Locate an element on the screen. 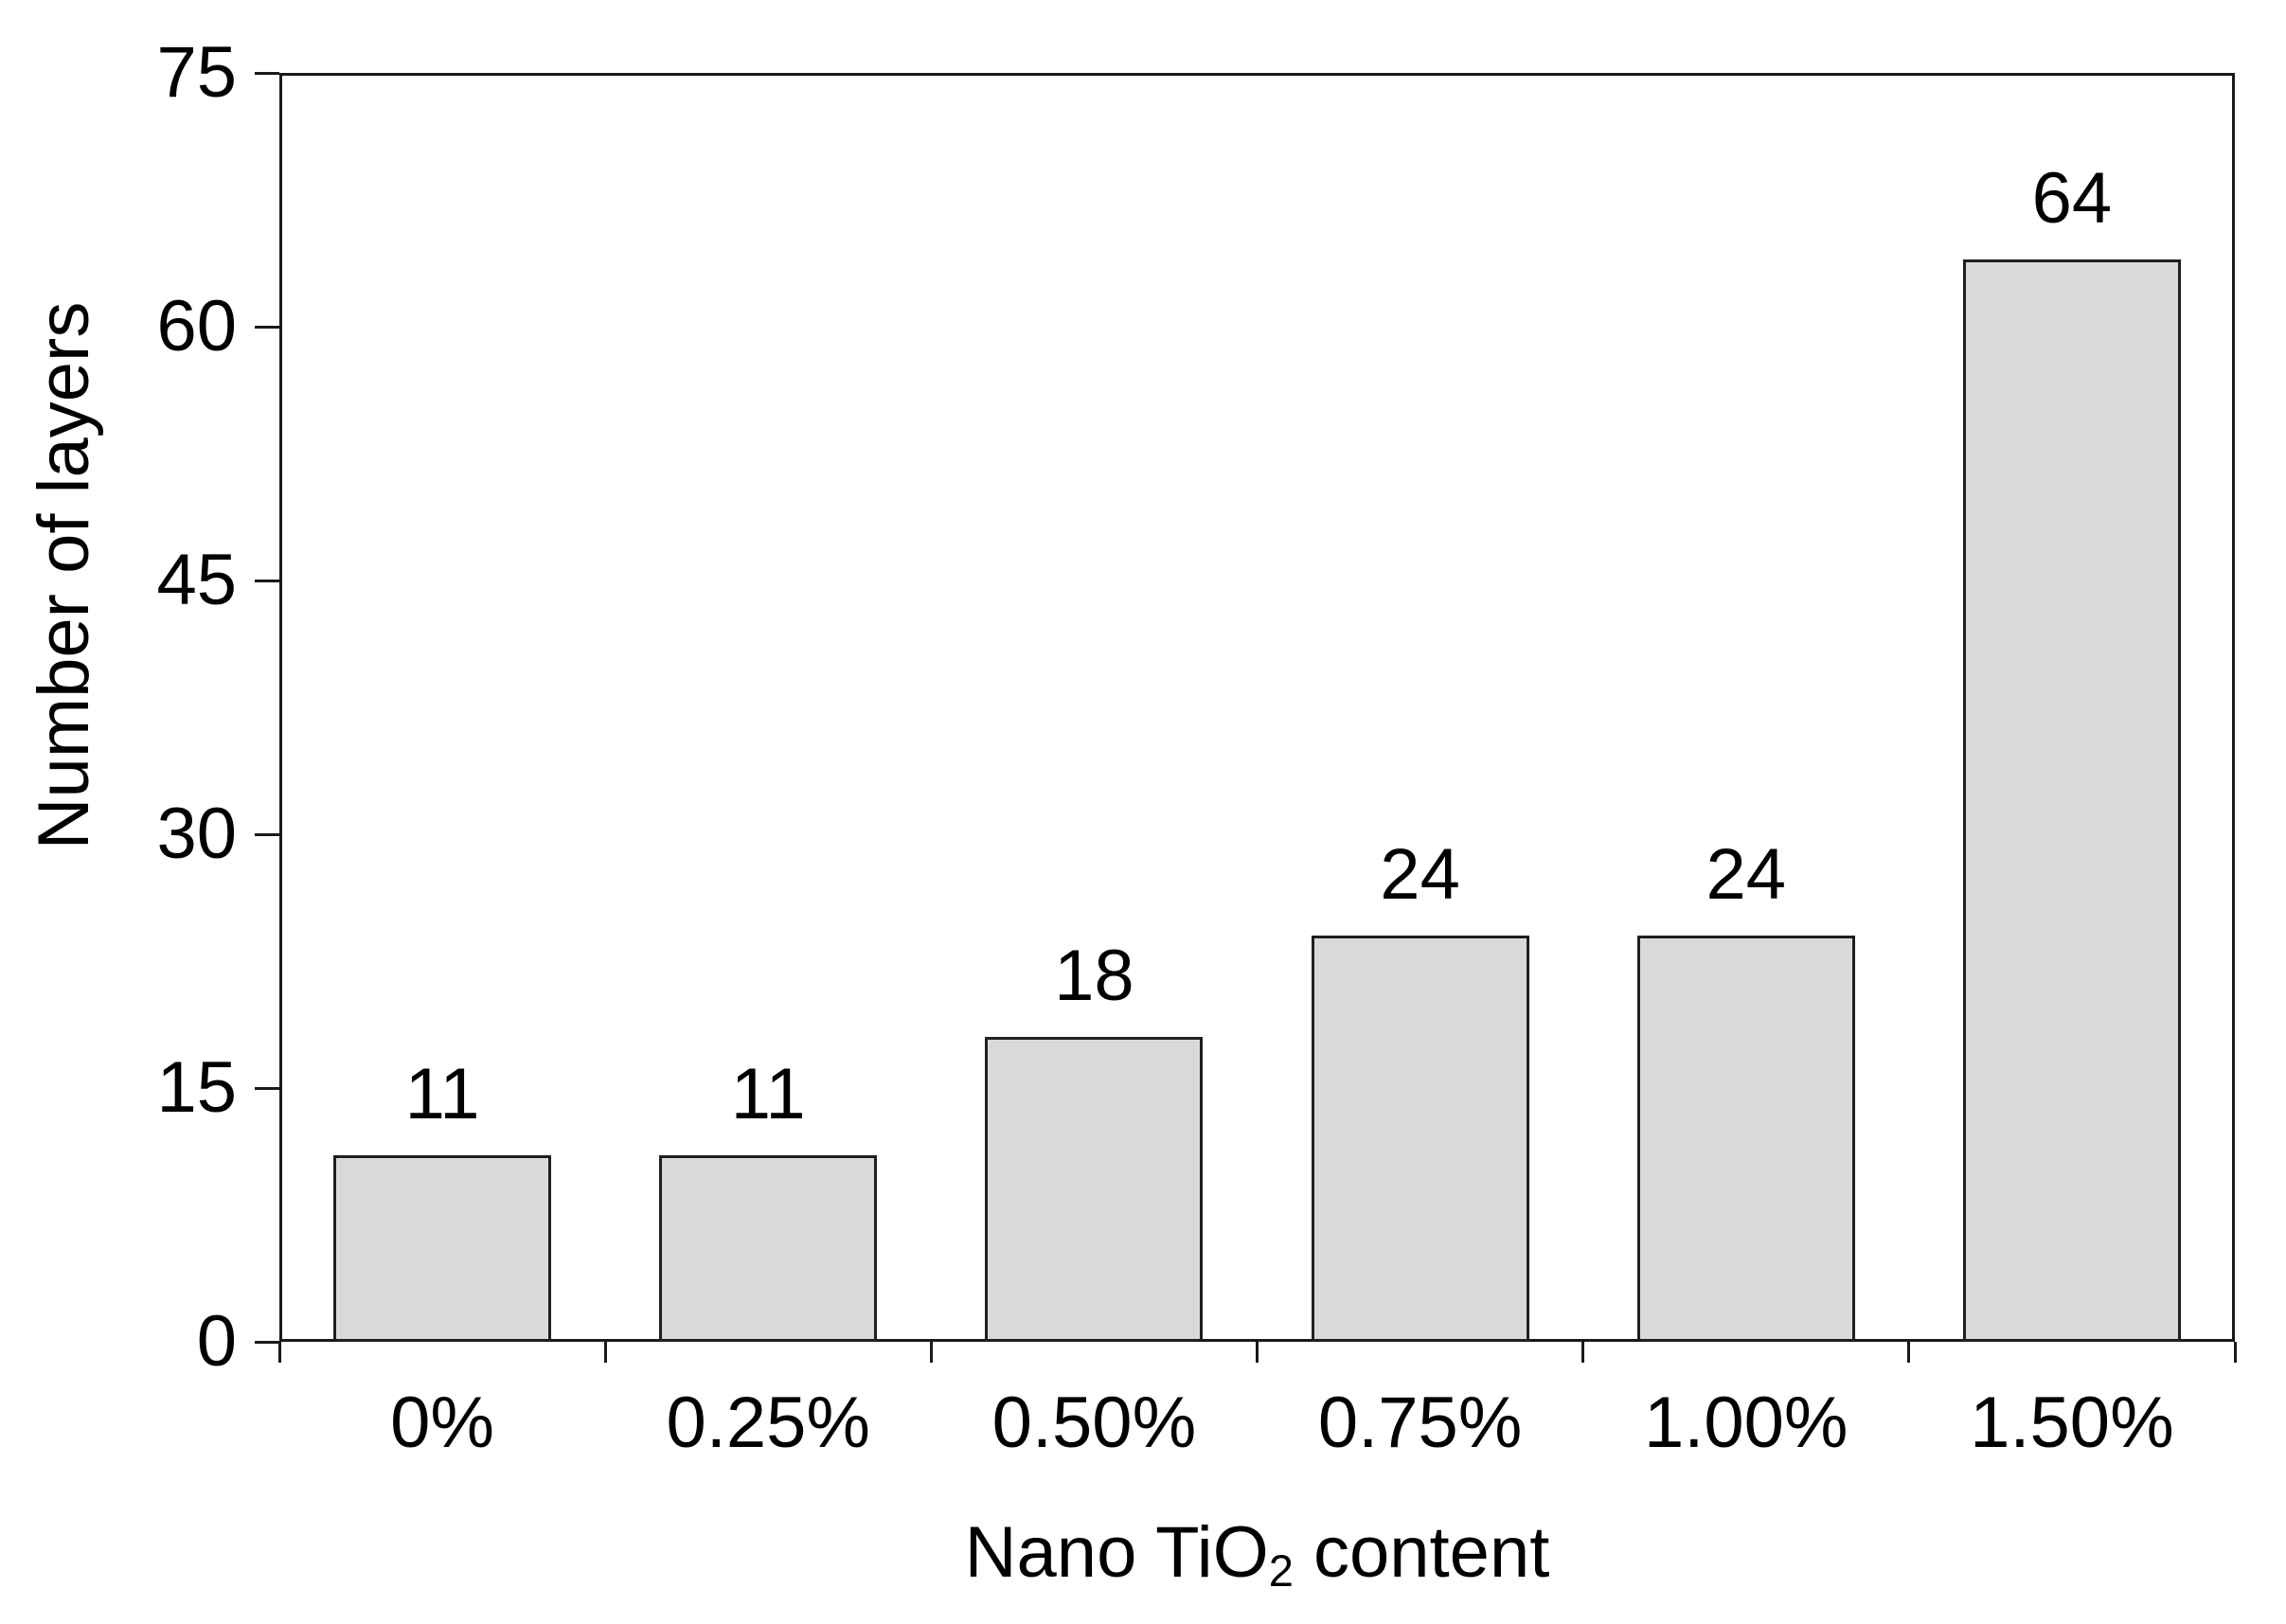 Image resolution: width=2286 pixels, height=1624 pixels. x-axis-title: Nano TiO2 content is located at coordinates (1257, 1553).